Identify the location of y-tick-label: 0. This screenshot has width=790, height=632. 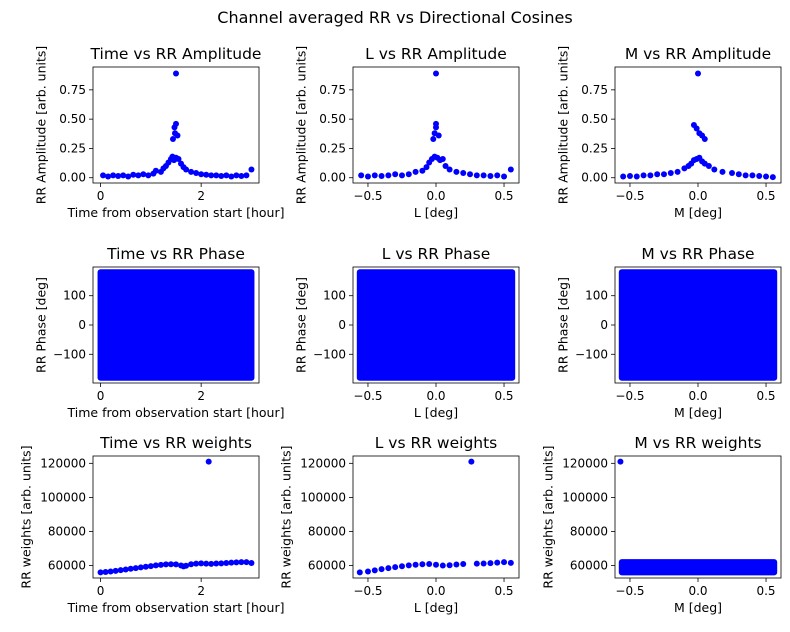
(82, 325).